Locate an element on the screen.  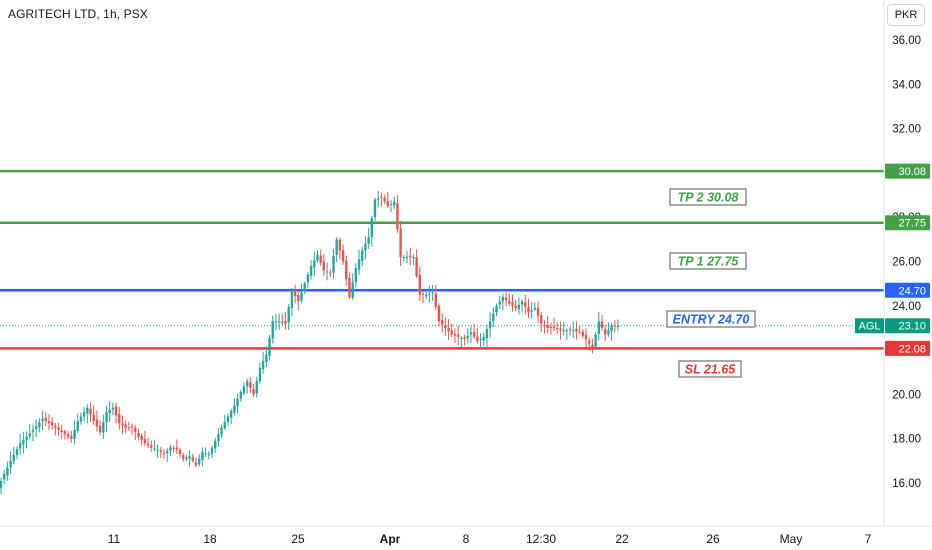
annotation-tp-2: TP 2 30.08 is located at coordinates (708, 197).